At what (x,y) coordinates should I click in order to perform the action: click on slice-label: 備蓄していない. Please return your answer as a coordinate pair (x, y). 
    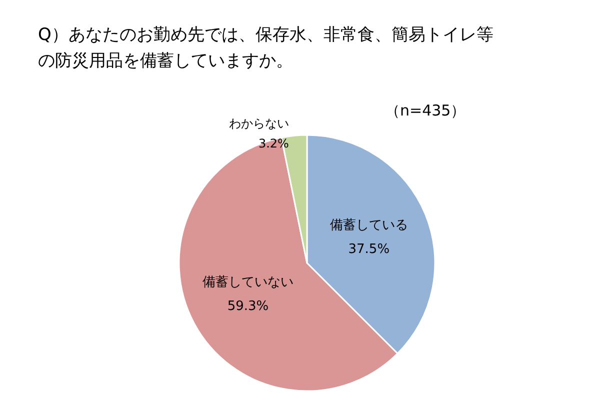
    Looking at the image, I should click on (248, 282).